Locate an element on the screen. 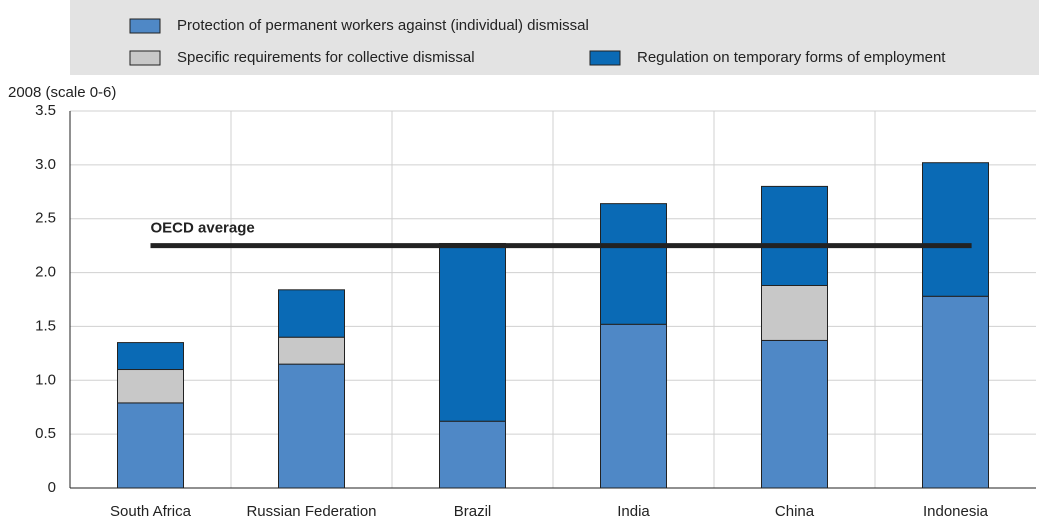  x-tick-label: Russian Federation is located at coordinates (311, 511).